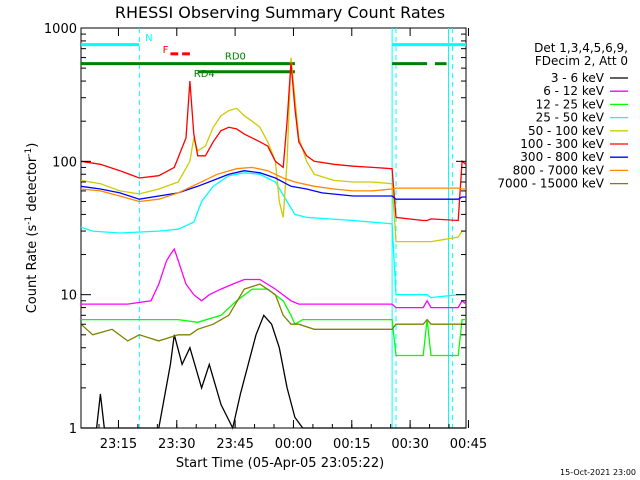  What do you see at coordinates (562, 144) in the screenshot?
I see `legend-label-5: 100 - 300 keV` at bounding box center [562, 144].